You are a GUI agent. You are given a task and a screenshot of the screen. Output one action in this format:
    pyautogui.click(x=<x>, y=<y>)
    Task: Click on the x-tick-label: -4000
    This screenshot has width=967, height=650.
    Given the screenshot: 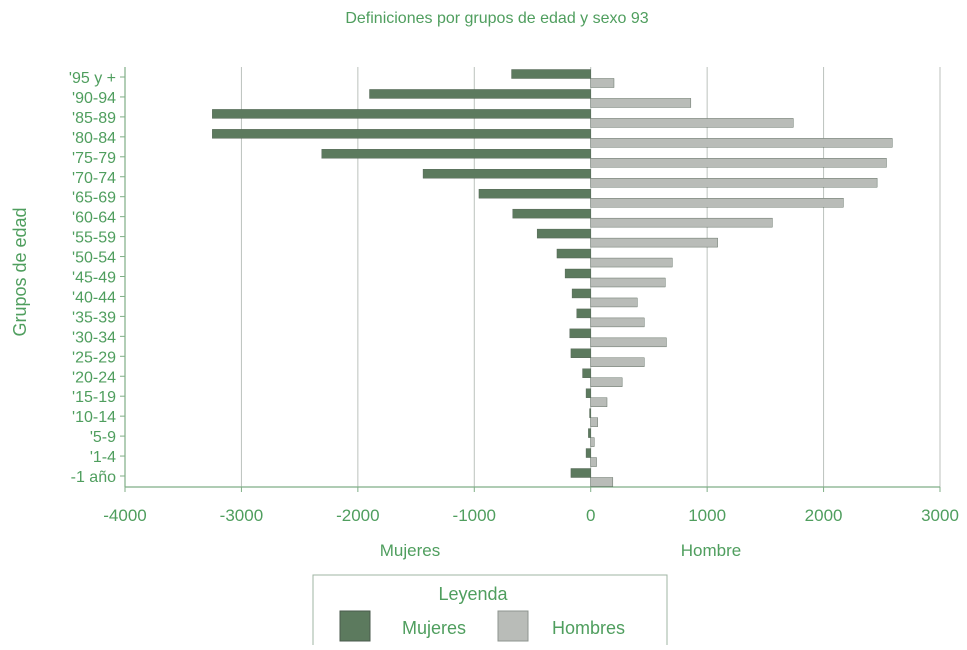 What is the action you would take?
    pyautogui.click(x=124, y=515)
    